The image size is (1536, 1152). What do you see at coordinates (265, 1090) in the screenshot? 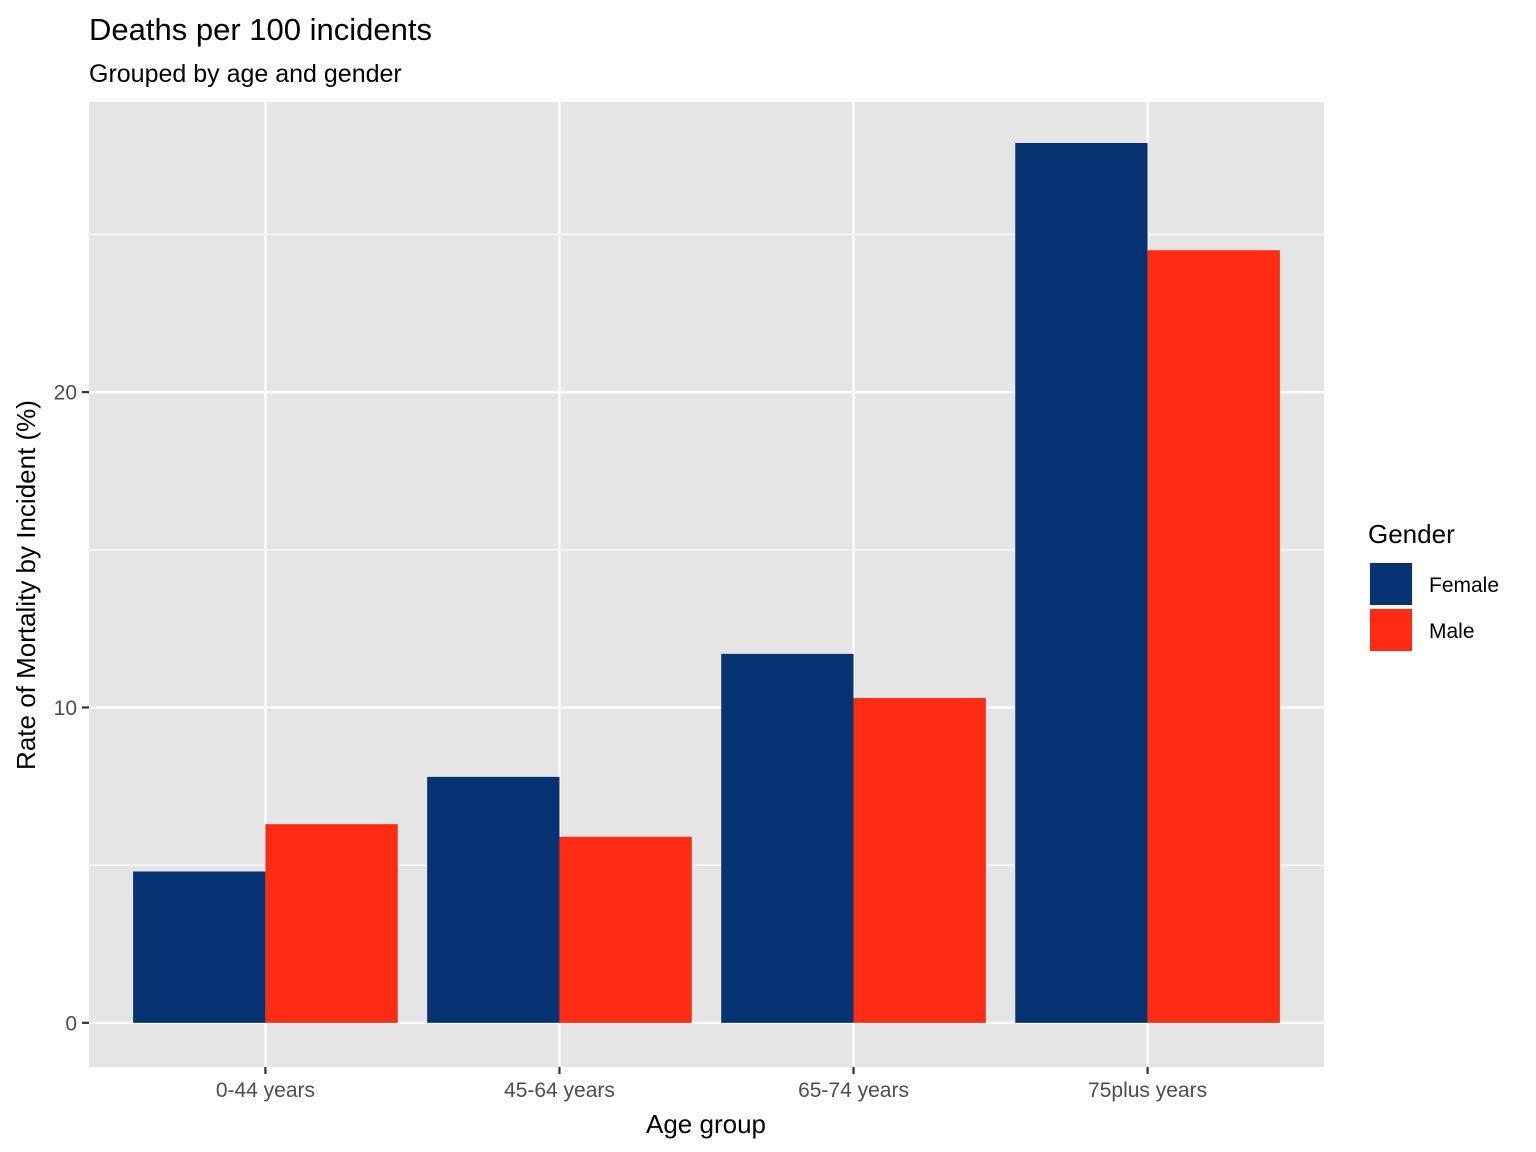
I see `x-tick-label: 0-44 years` at bounding box center [265, 1090].